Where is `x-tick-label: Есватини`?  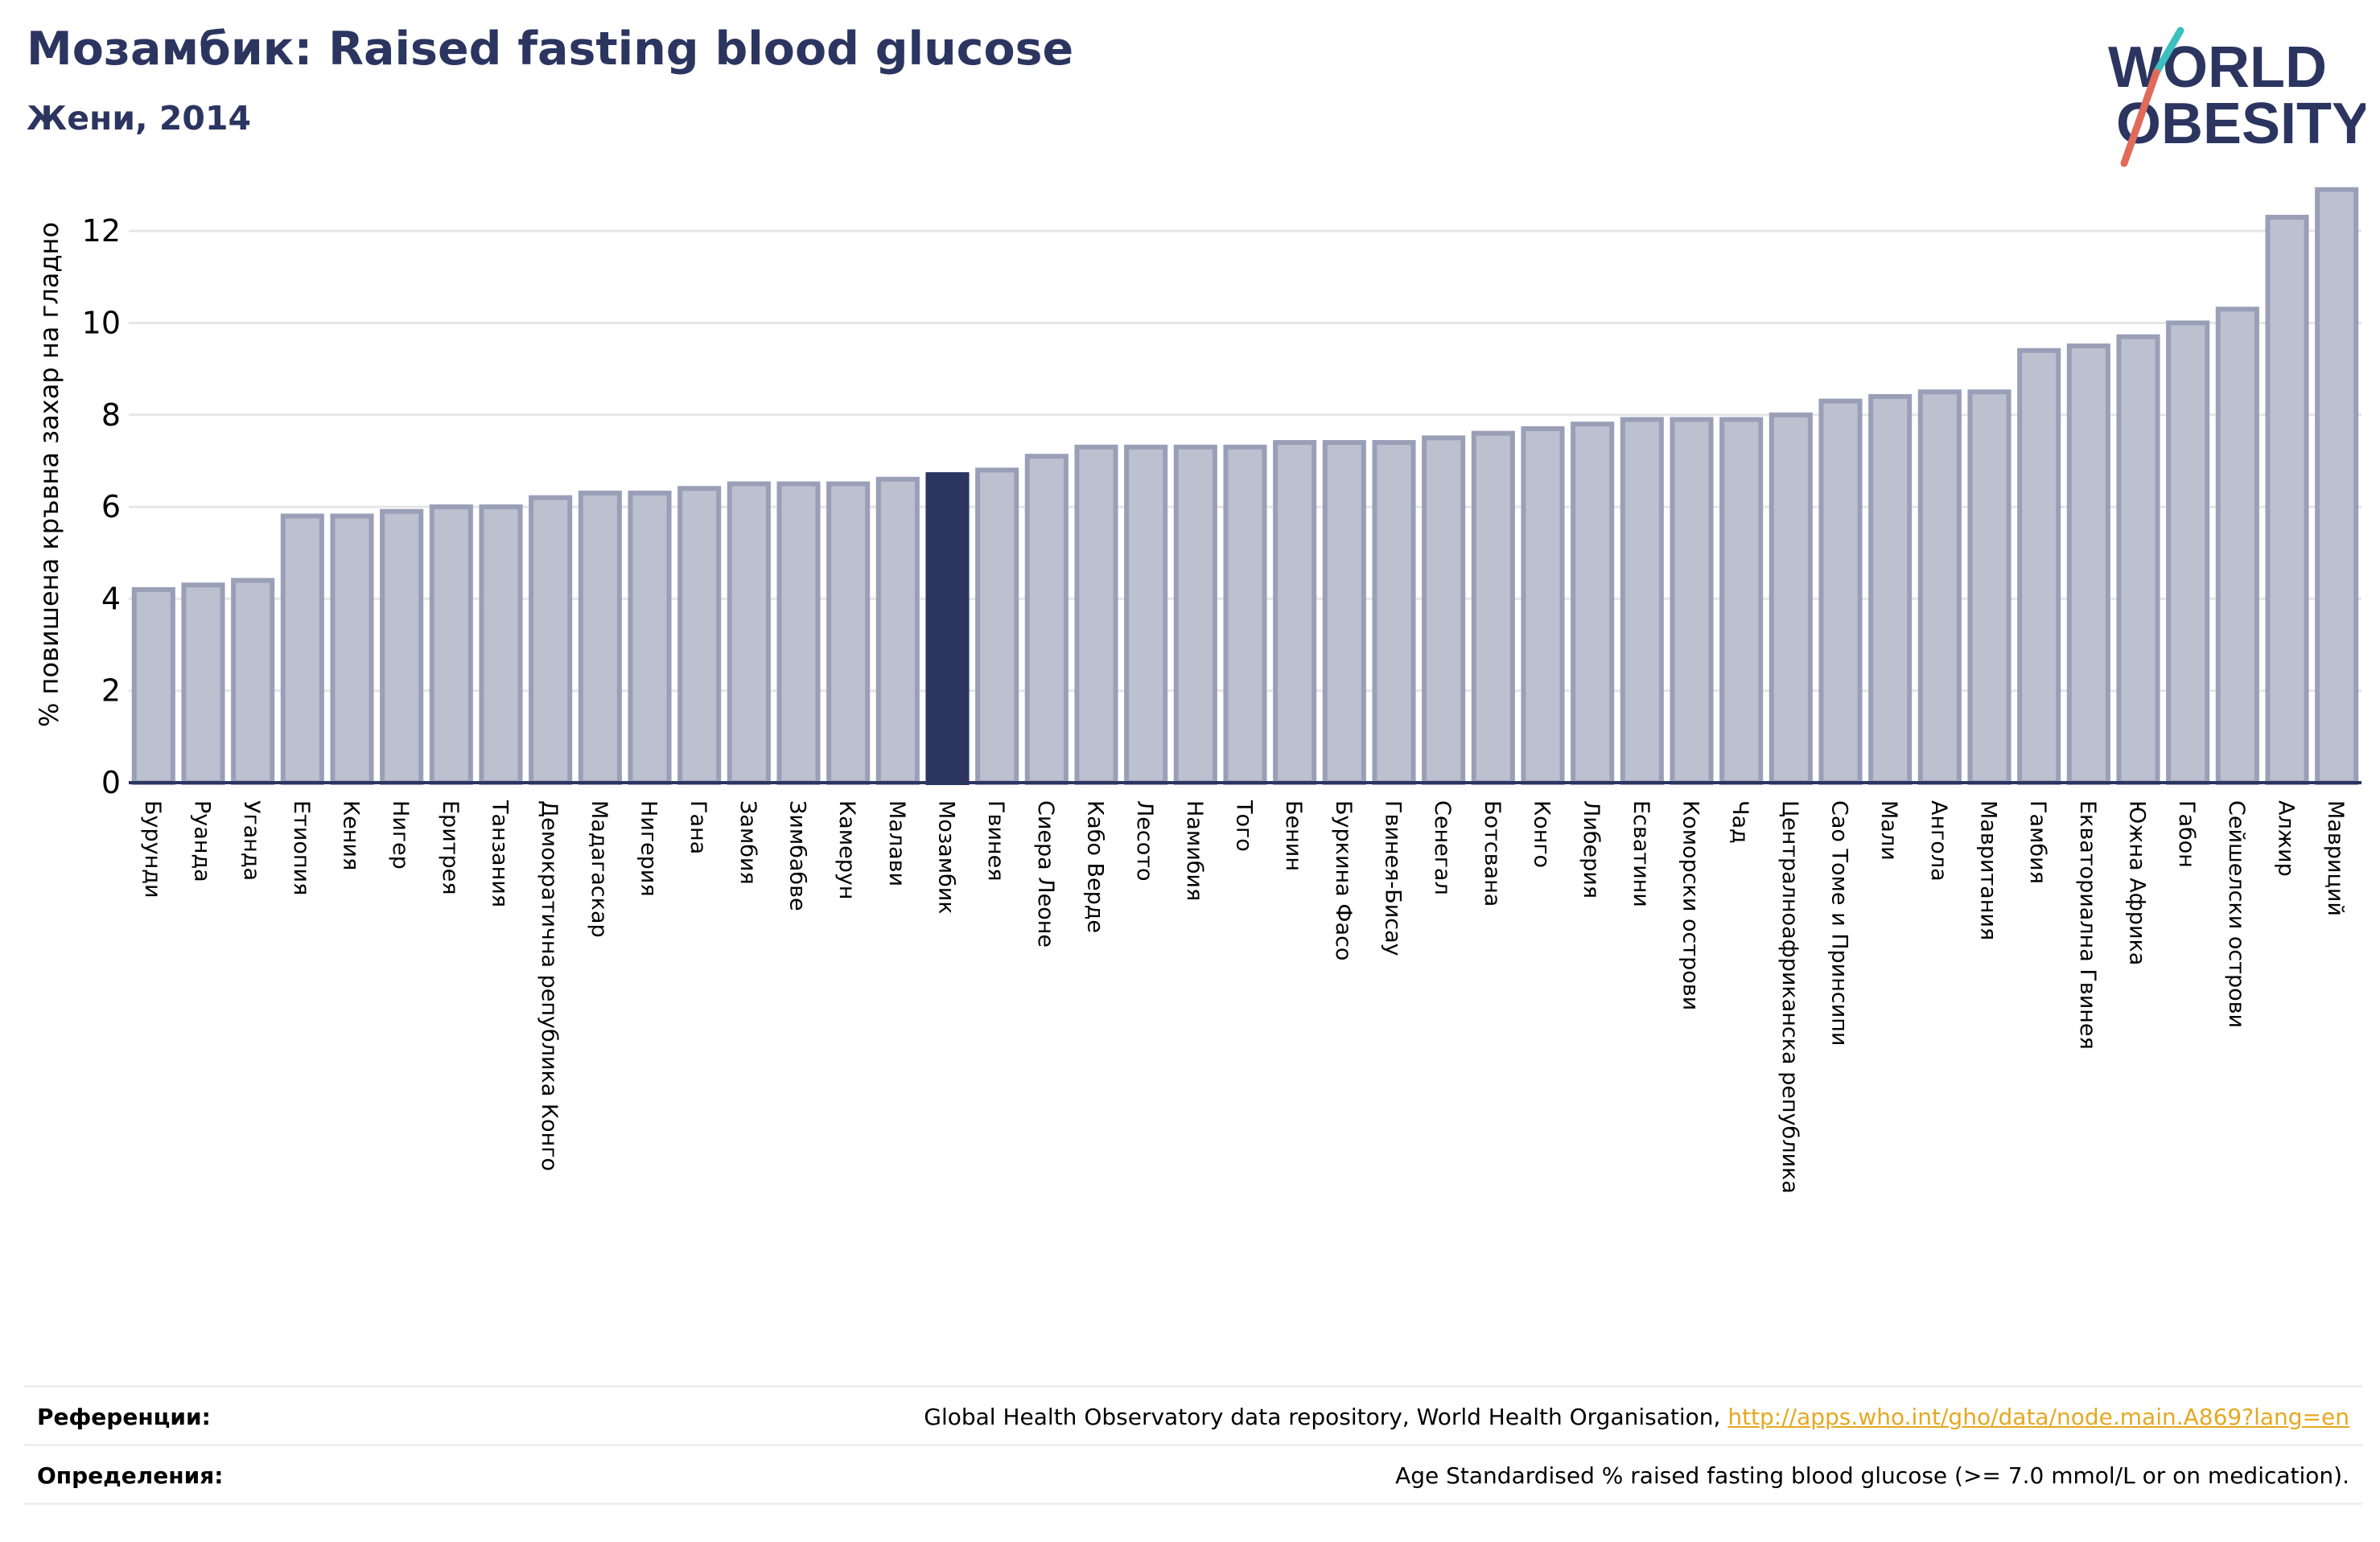 x-tick-label: Есватини is located at coordinates (1641, 853).